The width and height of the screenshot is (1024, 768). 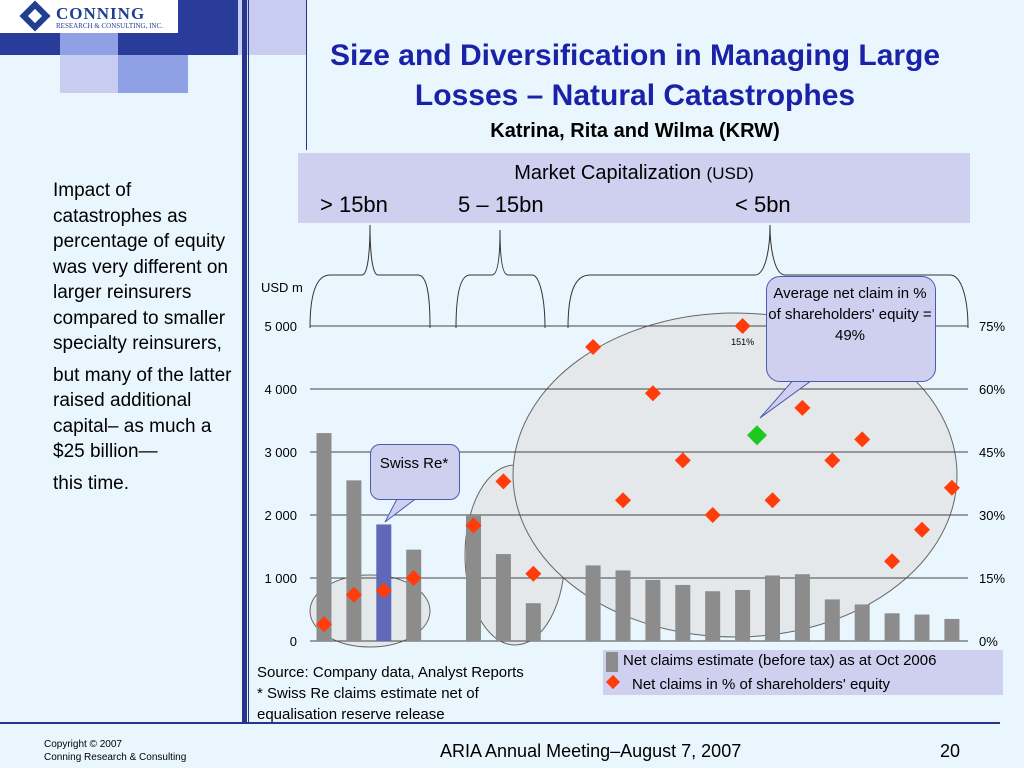 I want to click on right-tick-label: 45%, so click(x=992, y=452).